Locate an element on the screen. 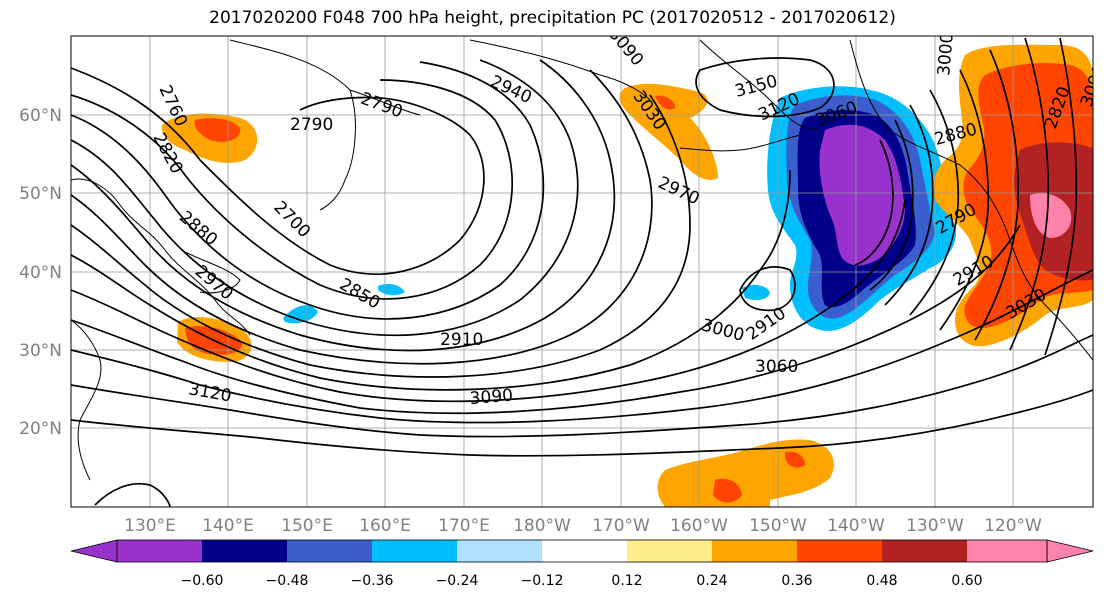  contour-label: 3090 is located at coordinates (491, 397).